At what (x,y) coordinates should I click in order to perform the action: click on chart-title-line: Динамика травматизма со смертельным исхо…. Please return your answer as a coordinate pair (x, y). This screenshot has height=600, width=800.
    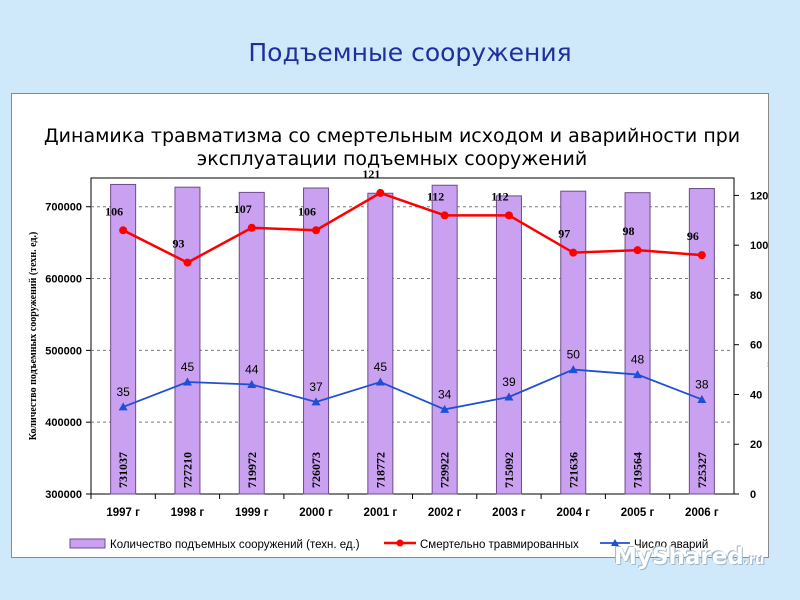
    Looking at the image, I should click on (392, 136).